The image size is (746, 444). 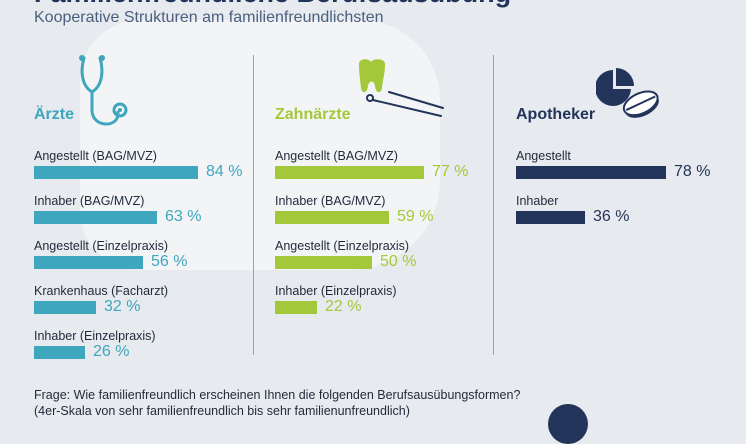 What do you see at coordinates (54, 114) in the screenshot?
I see `group-title-aerzte: Ärzte` at bounding box center [54, 114].